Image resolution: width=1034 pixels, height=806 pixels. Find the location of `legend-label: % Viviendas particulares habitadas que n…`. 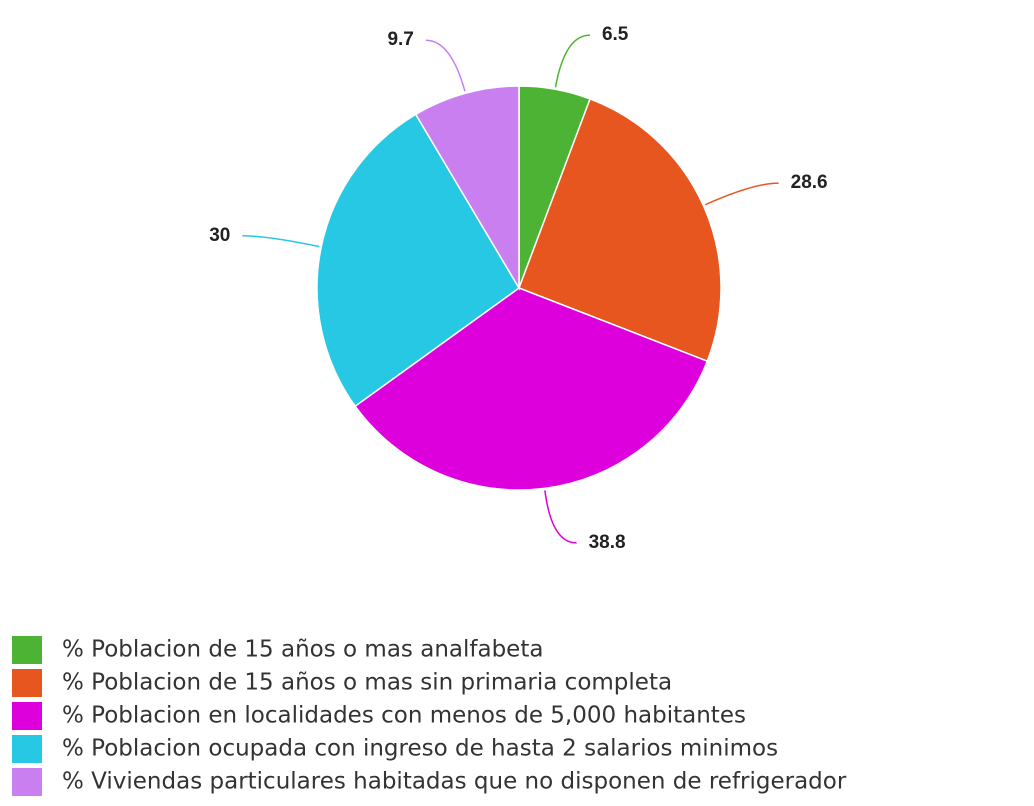

legend-label: % Viviendas particulares habitadas que n… is located at coordinates (454, 782).